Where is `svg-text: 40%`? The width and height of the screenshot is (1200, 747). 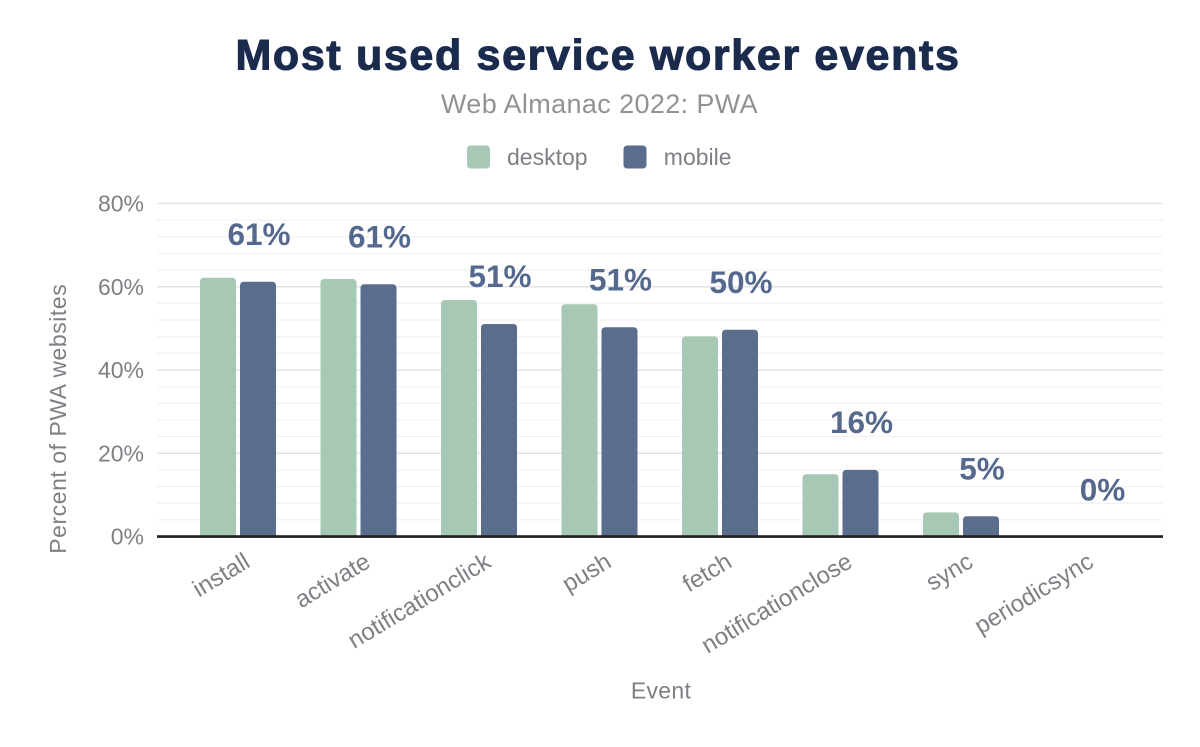
svg-text: 40% is located at coordinates (121, 370).